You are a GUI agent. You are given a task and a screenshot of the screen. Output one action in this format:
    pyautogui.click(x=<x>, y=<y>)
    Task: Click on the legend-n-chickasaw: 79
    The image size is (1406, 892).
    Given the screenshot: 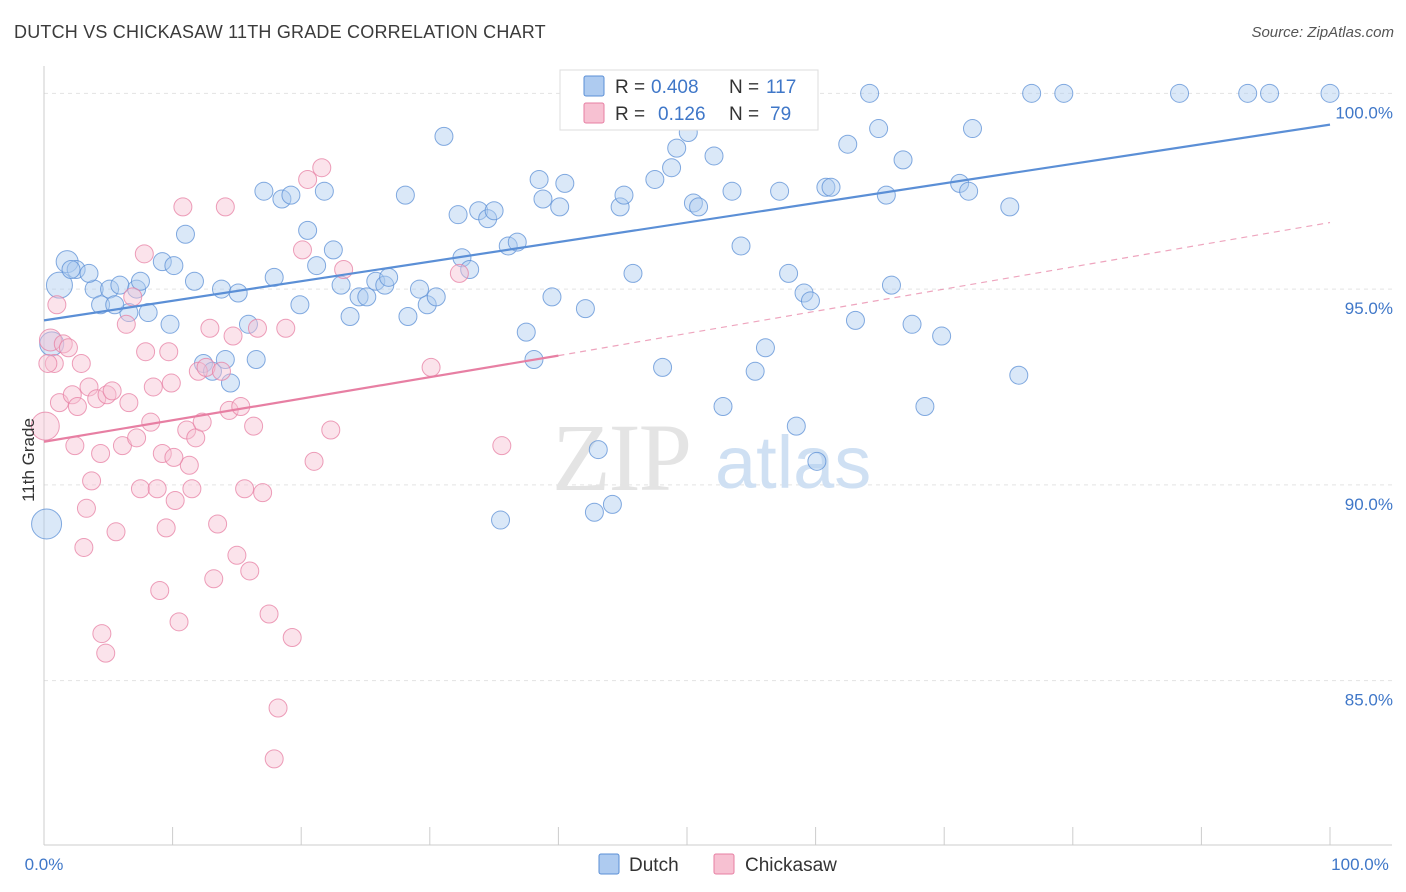 What is the action you would take?
    pyautogui.click(x=780, y=114)
    